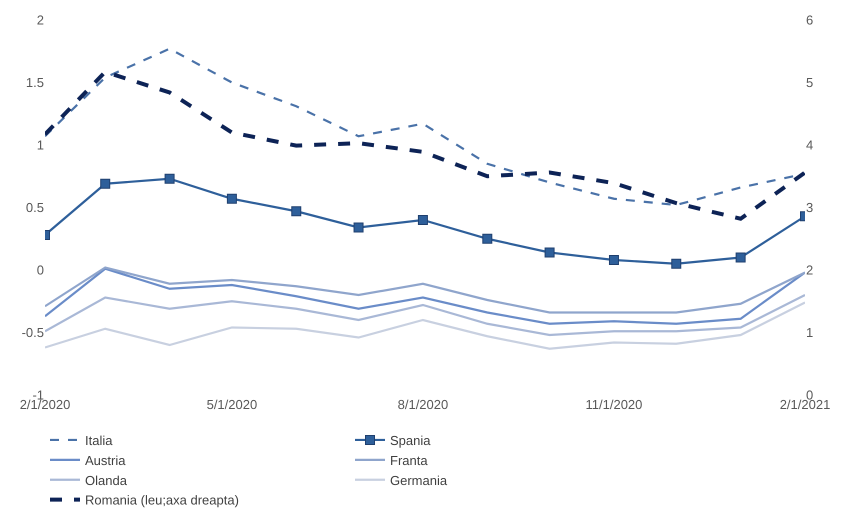  Describe the element at coordinates (105, 460) in the screenshot. I see `legend-label: Austria` at that location.